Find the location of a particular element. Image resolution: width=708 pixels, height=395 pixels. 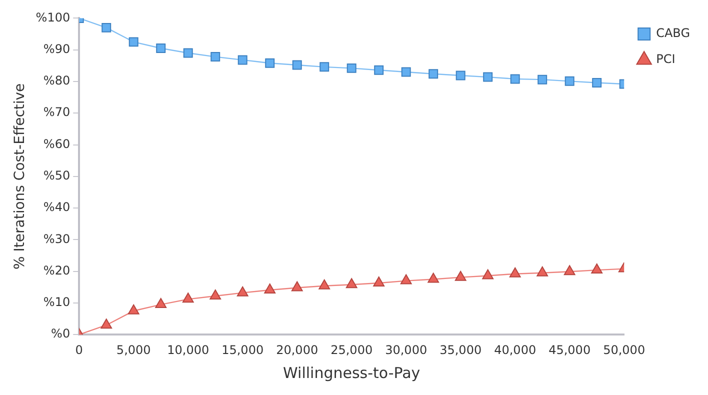

y-tick-label: %60 is located at coordinates (56, 143).